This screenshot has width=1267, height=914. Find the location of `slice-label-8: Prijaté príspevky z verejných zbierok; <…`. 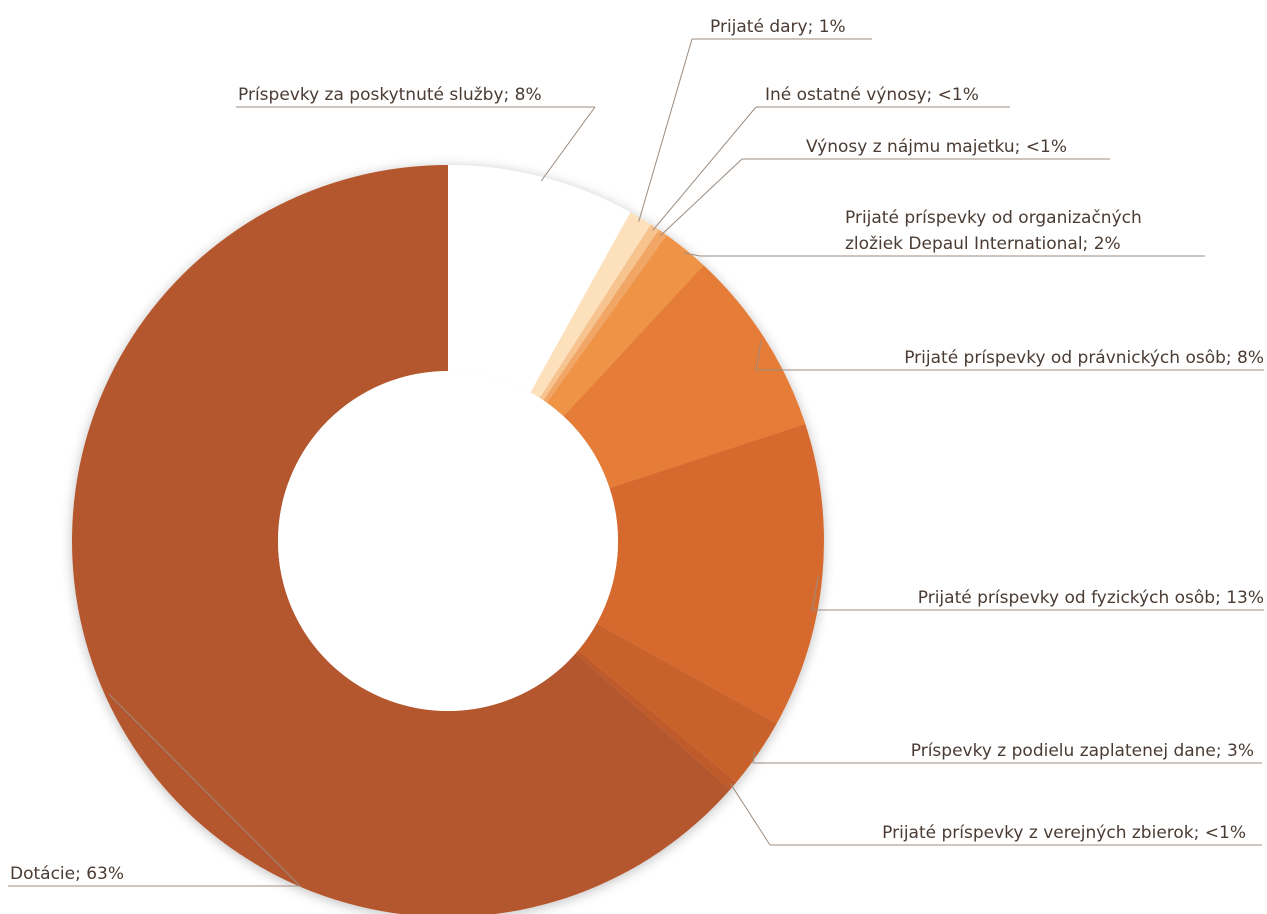

slice-label-8: Prijaté príspevky z verejných zbierok; <… is located at coordinates (1064, 833).